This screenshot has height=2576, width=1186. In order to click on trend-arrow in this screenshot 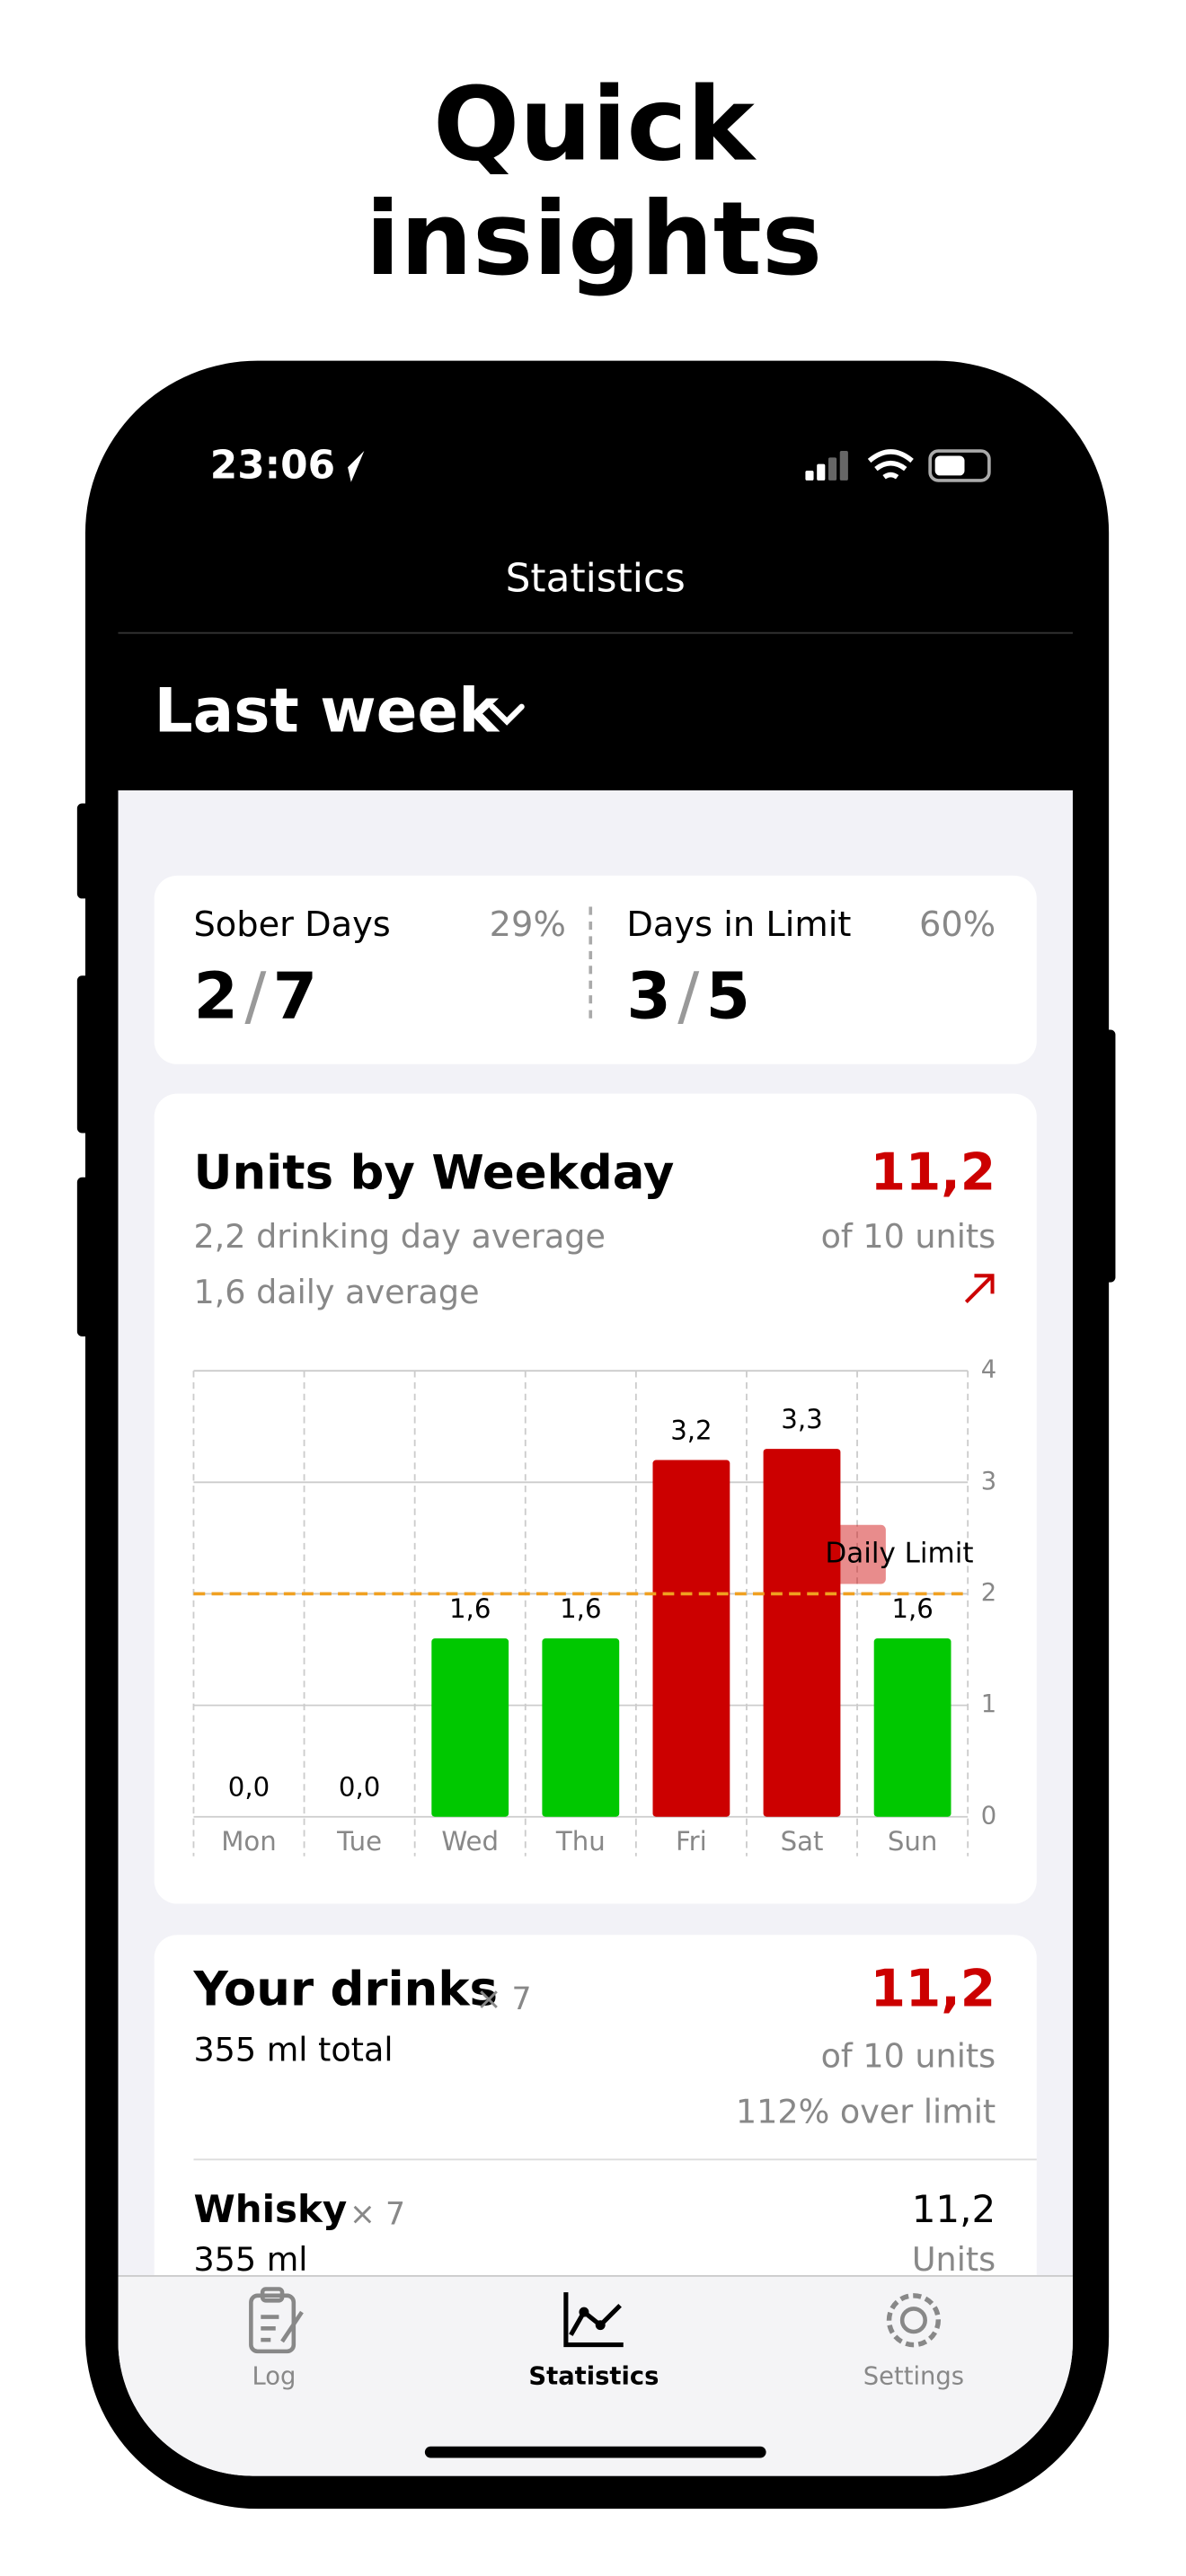, I will do `click(980, 1288)`.